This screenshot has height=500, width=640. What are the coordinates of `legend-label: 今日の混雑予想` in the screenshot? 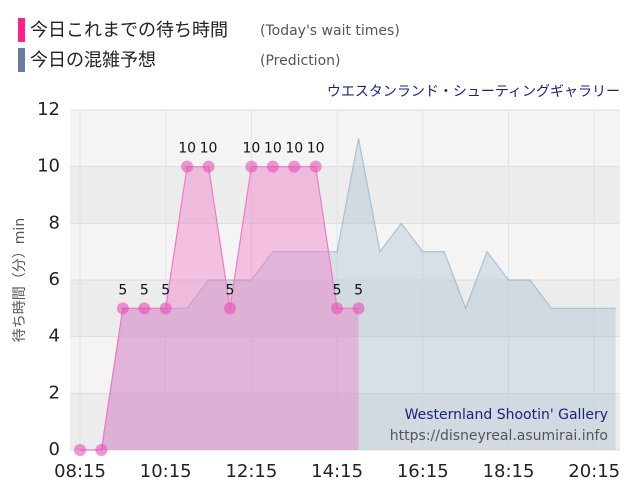 It's located at (93, 60).